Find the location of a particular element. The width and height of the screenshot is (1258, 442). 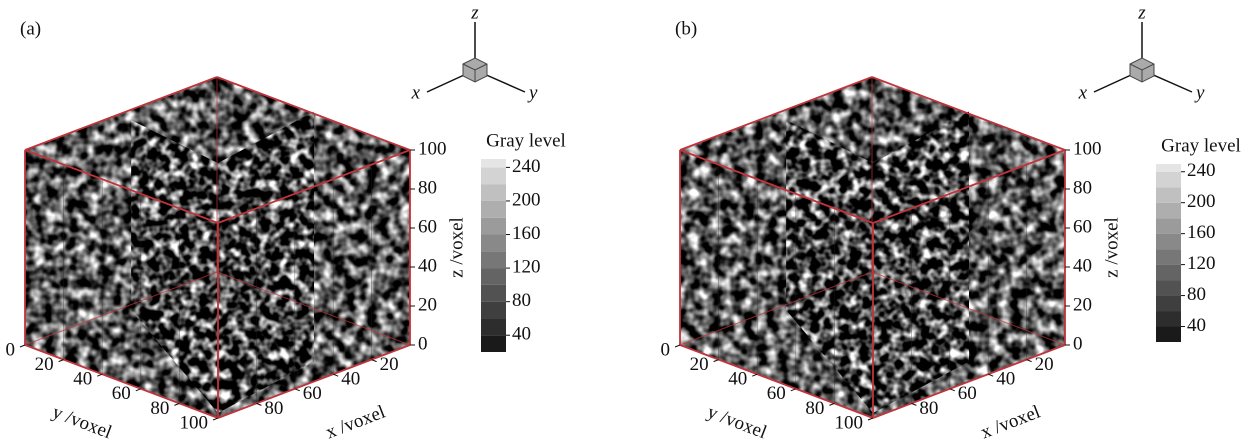

y-tick-label: 100 is located at coordinates (194, 422).